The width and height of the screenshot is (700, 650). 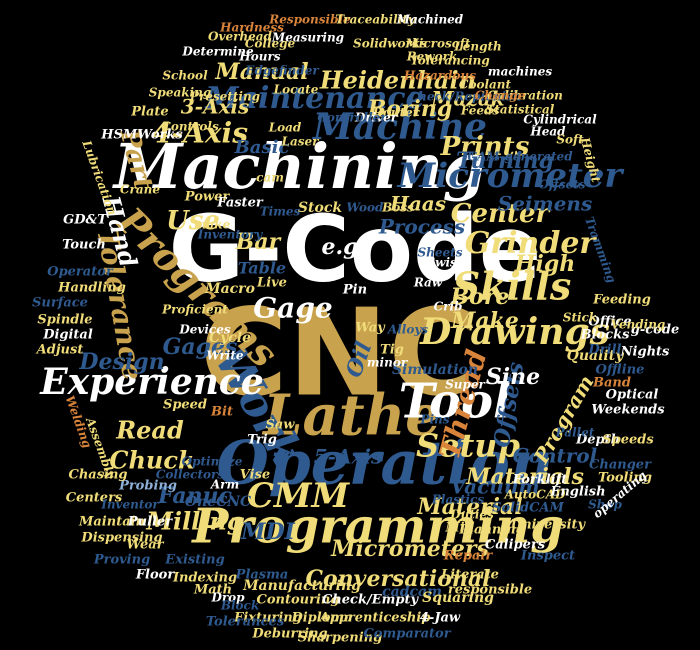 What do you see at coordinates (218, 502) in the screenshot?
I see `word-onecnc: OneCNC` at bounding box center [218, 502].